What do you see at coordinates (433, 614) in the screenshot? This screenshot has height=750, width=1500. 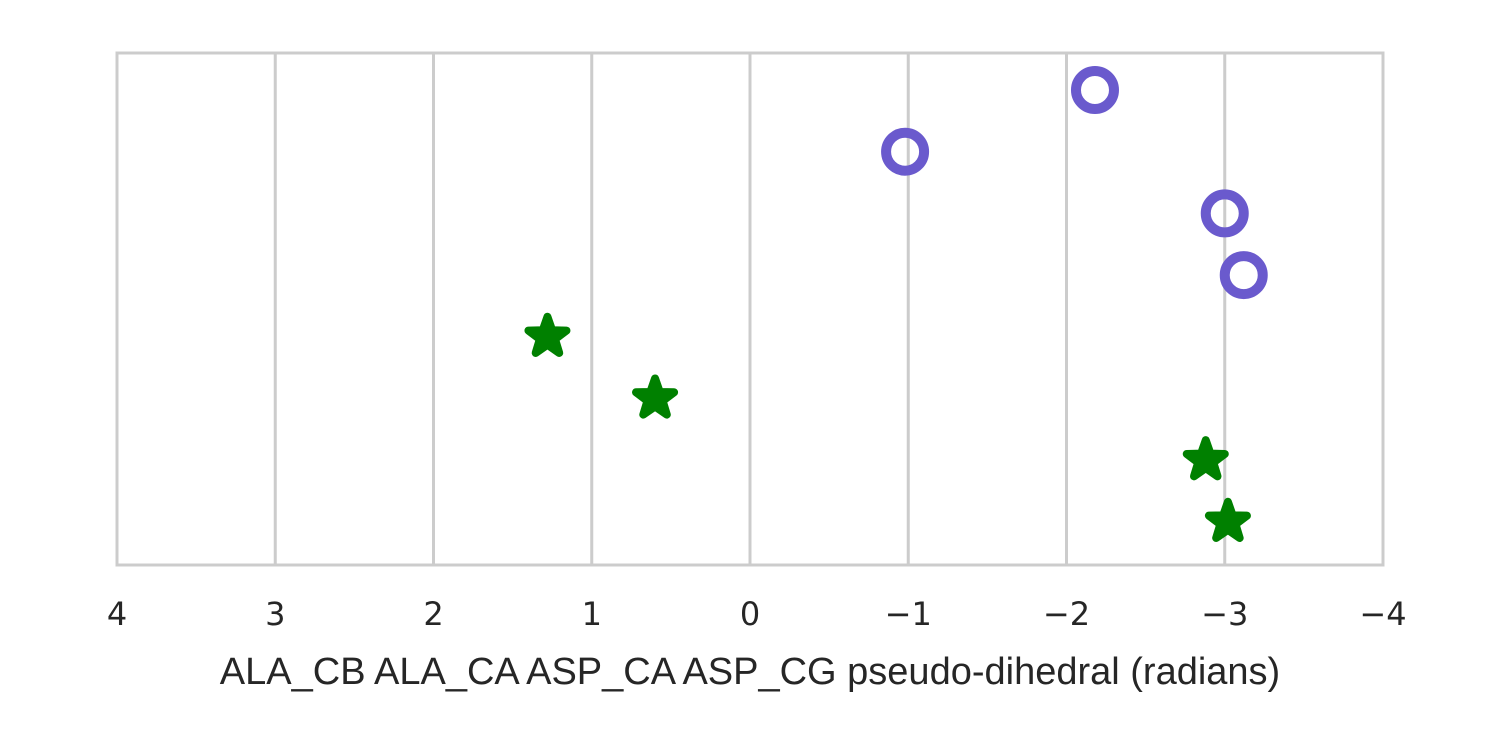 I see `x-tick-label: 2` at bounding box center [433, 614].